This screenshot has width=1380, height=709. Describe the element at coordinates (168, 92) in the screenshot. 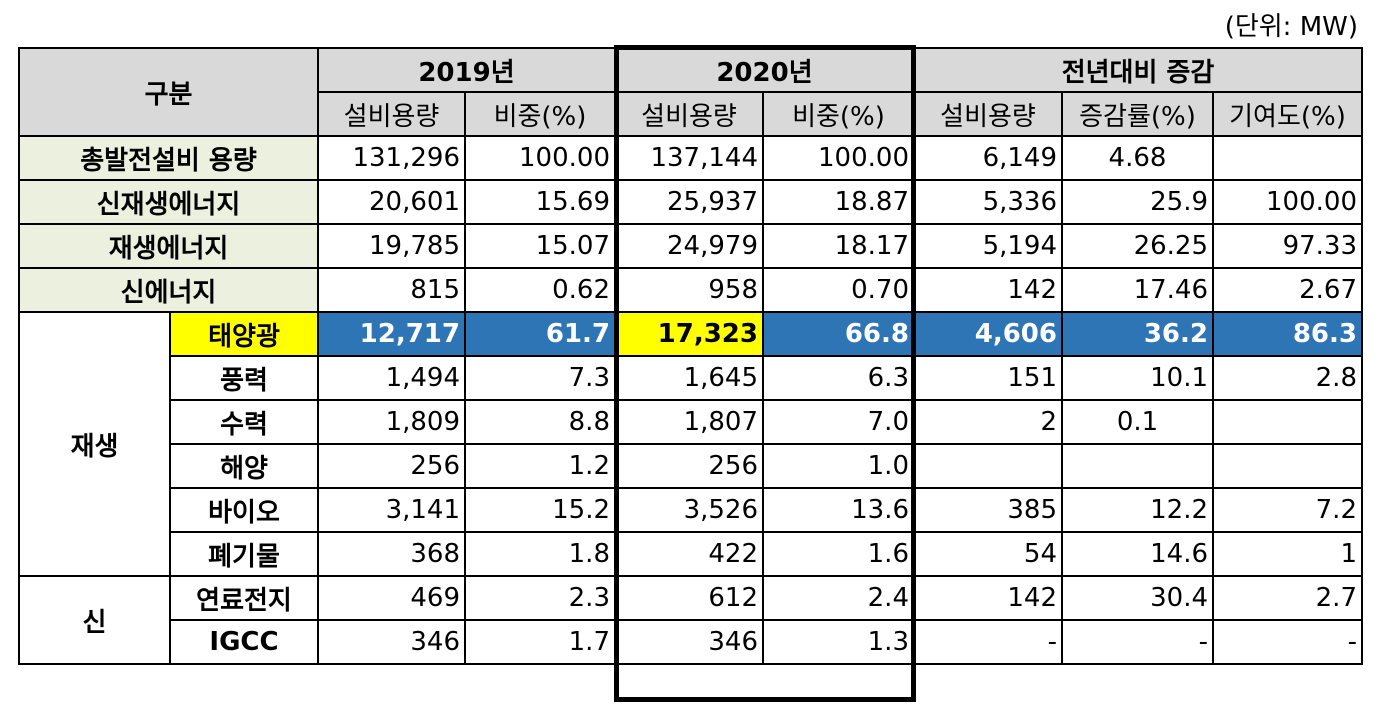

I see `category-header: 구분` at that location.